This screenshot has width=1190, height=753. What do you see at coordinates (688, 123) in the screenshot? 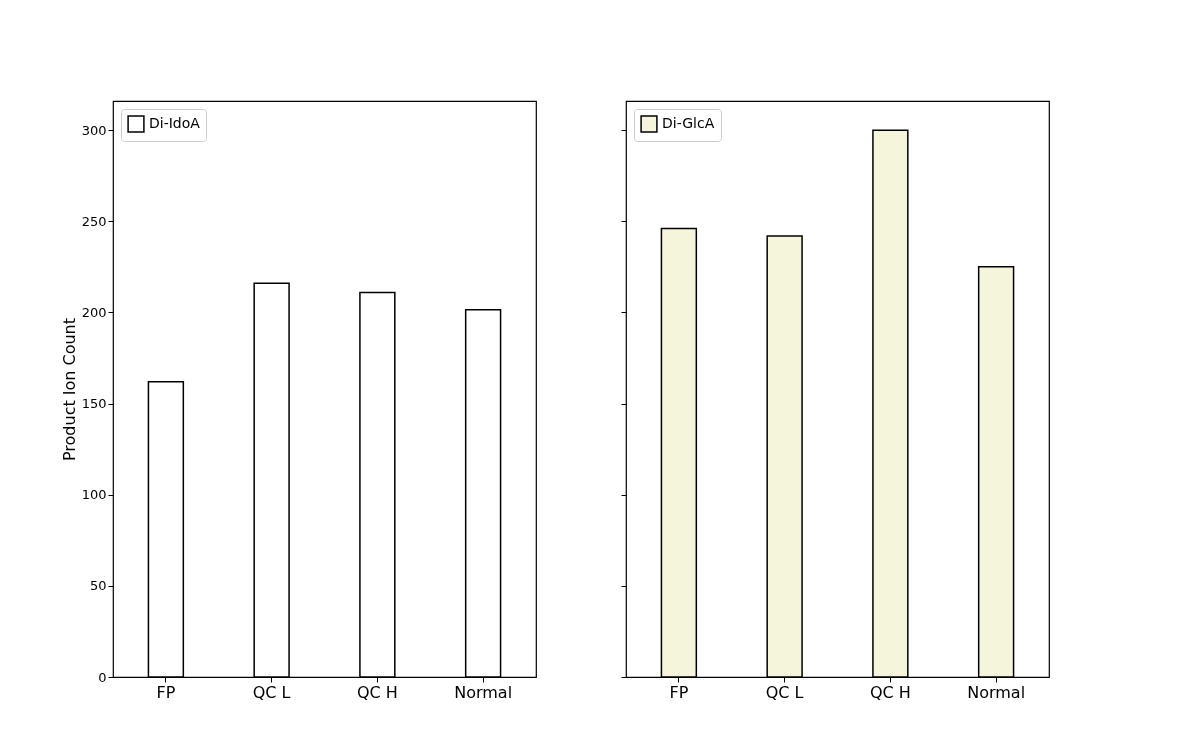
I see `legend-label: Di-GlcA` at bounding box center [688, 123].